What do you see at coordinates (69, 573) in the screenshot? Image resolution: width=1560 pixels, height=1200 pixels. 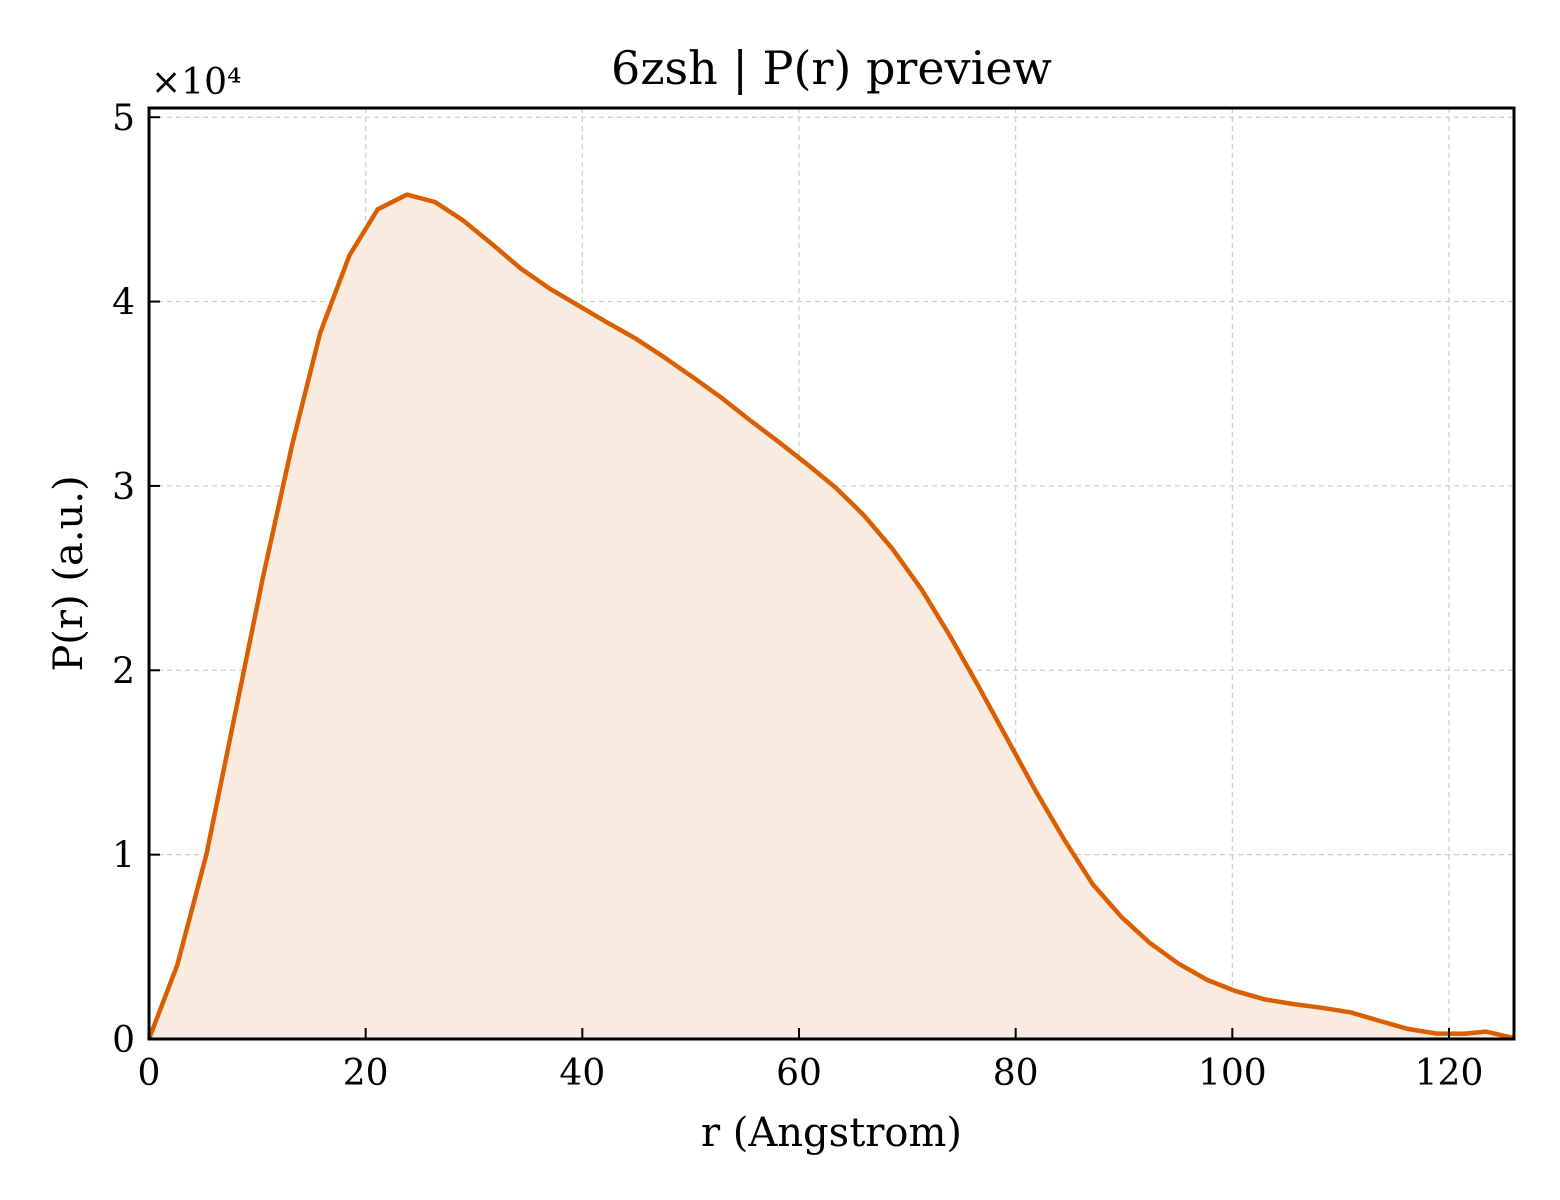 I see `y-axis-label: P(r) (a.u.)` at bounding box center [69, 573].